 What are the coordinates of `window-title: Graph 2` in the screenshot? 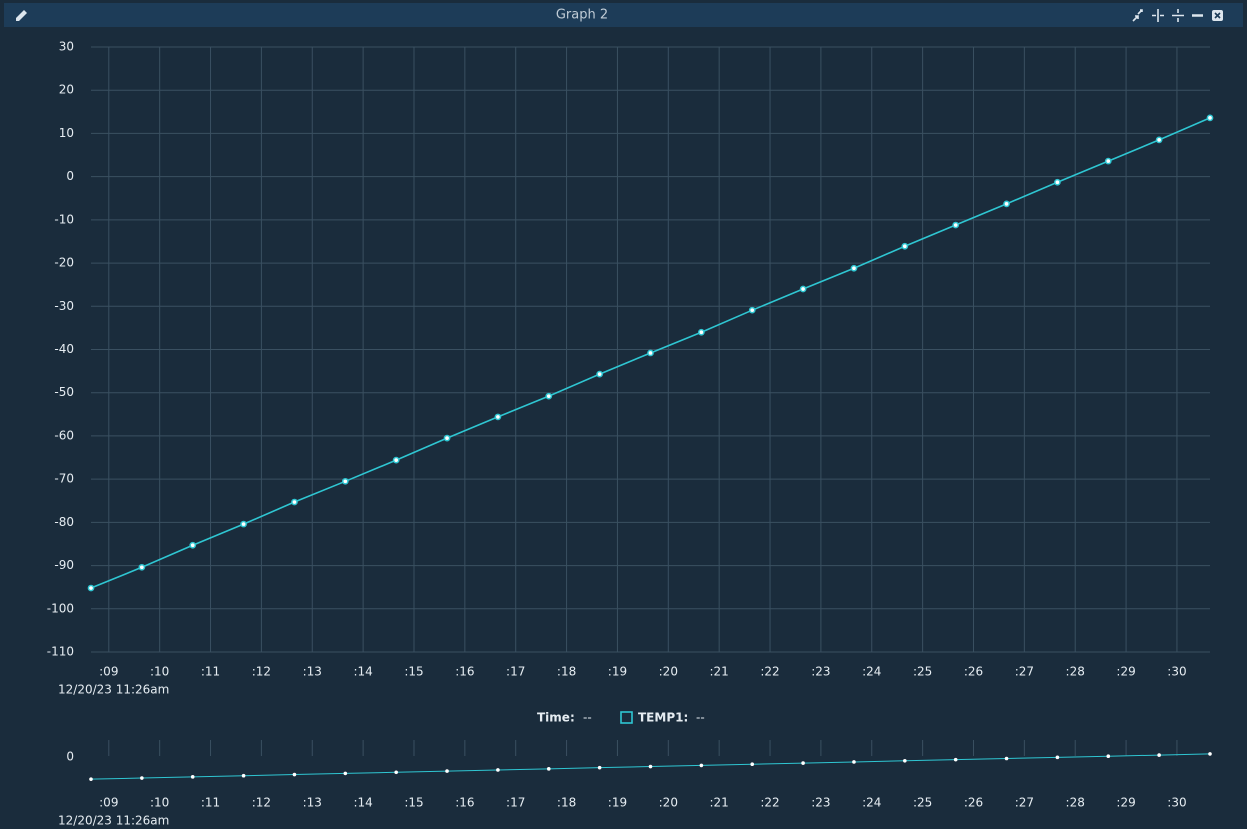 It's located at (582, 15).